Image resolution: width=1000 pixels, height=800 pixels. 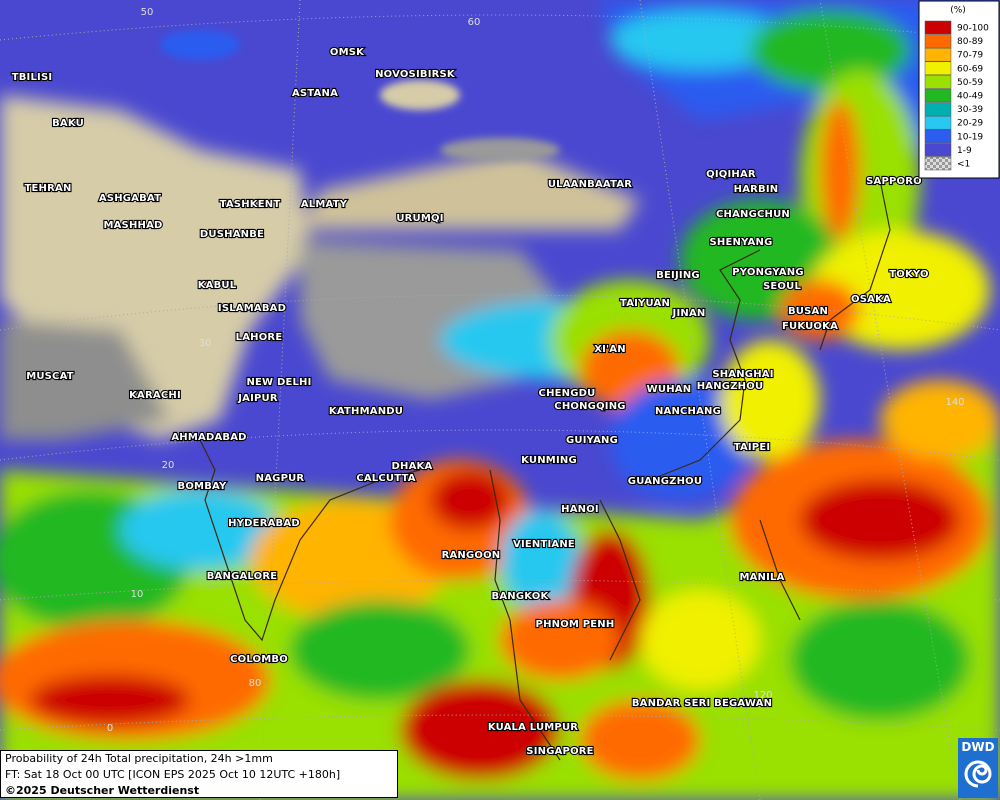 I want to click on graticule-label: 20, so click(x=168, y=465).